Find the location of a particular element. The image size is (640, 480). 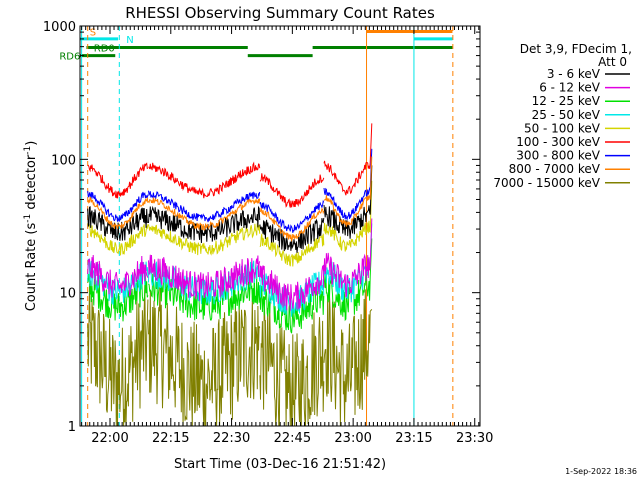

legend-label-4: 50 - 100 keV is located at coordinates (562, 128).